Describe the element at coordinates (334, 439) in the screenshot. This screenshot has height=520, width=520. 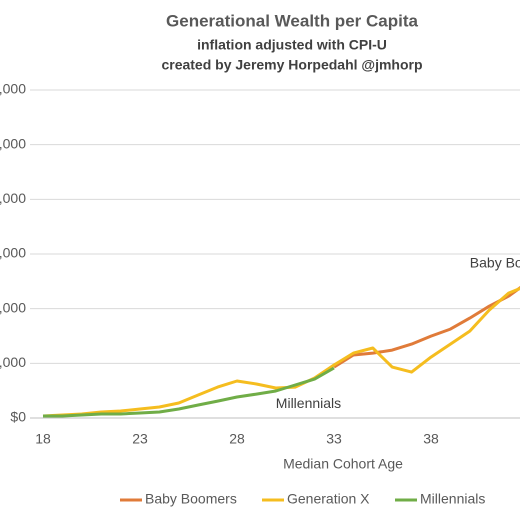
I see `x-tick-label: 33` at that location.